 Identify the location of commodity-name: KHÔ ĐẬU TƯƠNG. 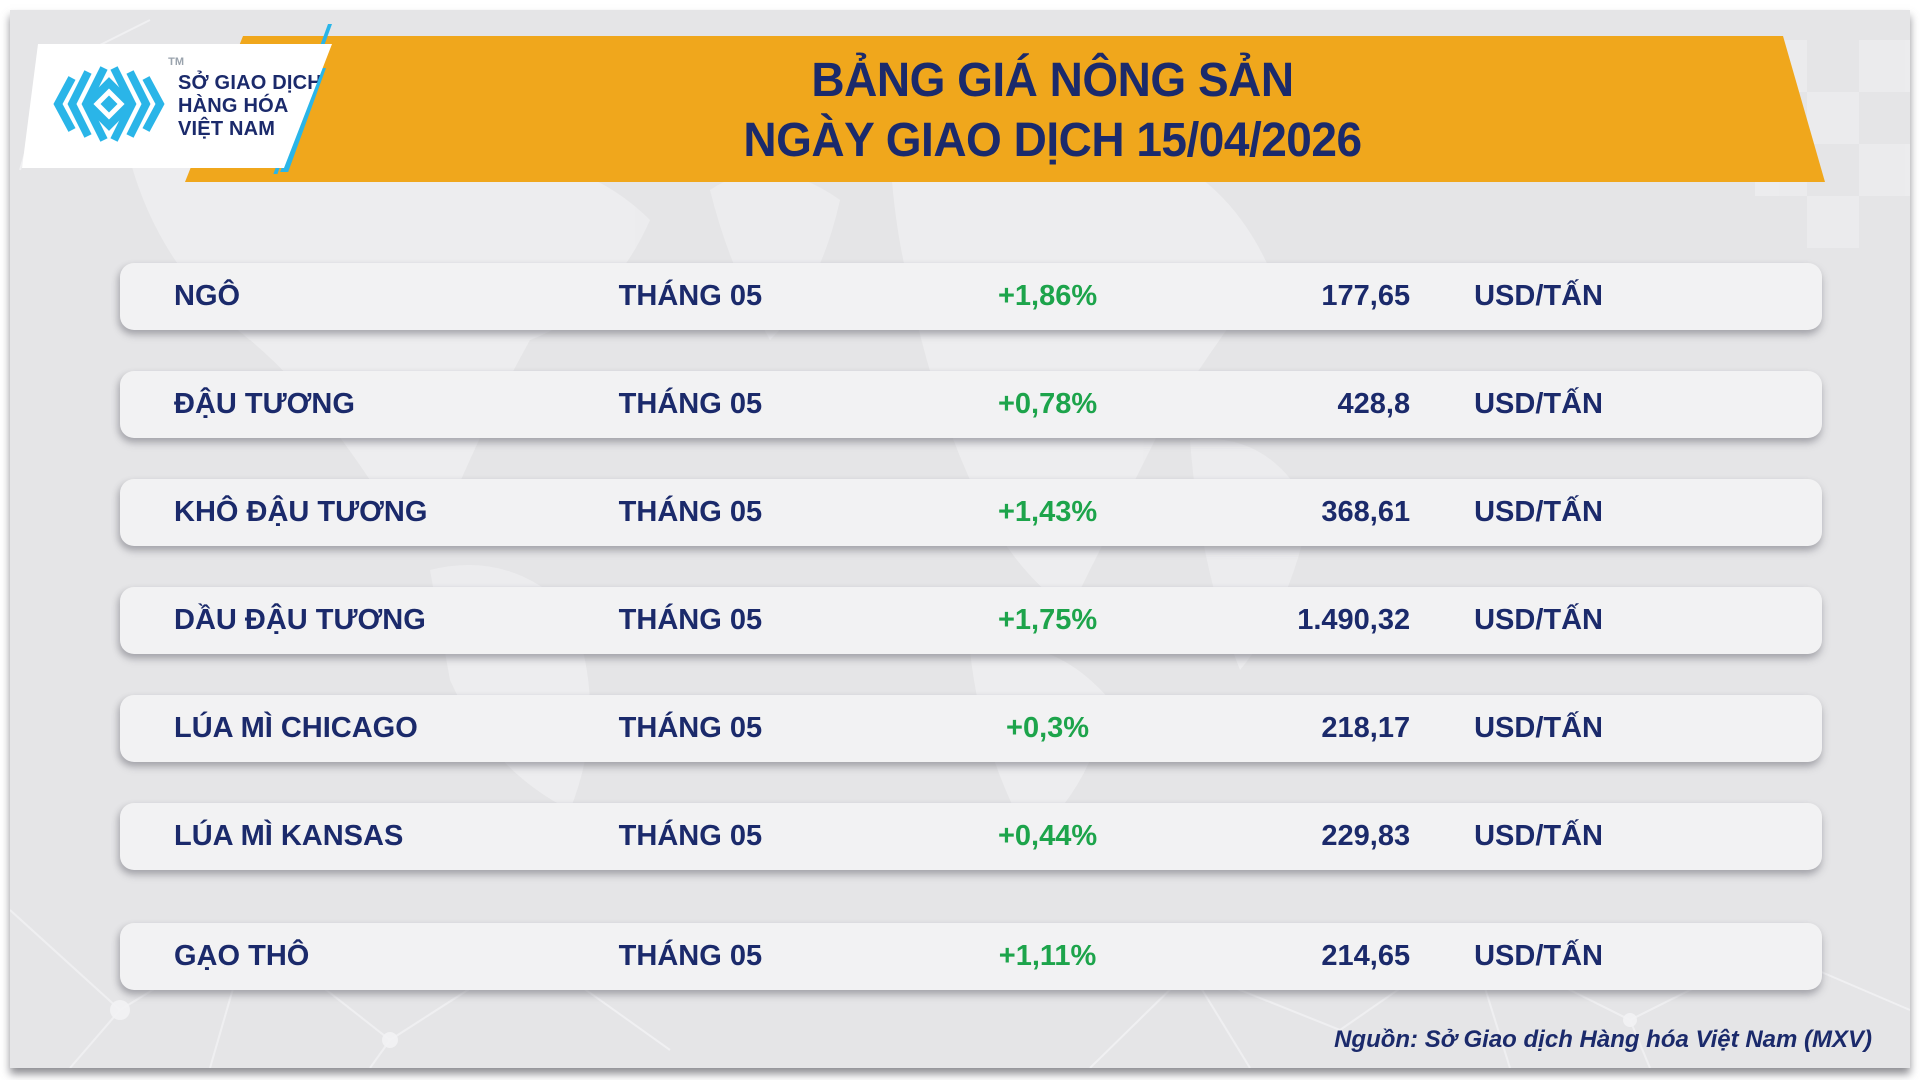
(301, 512).